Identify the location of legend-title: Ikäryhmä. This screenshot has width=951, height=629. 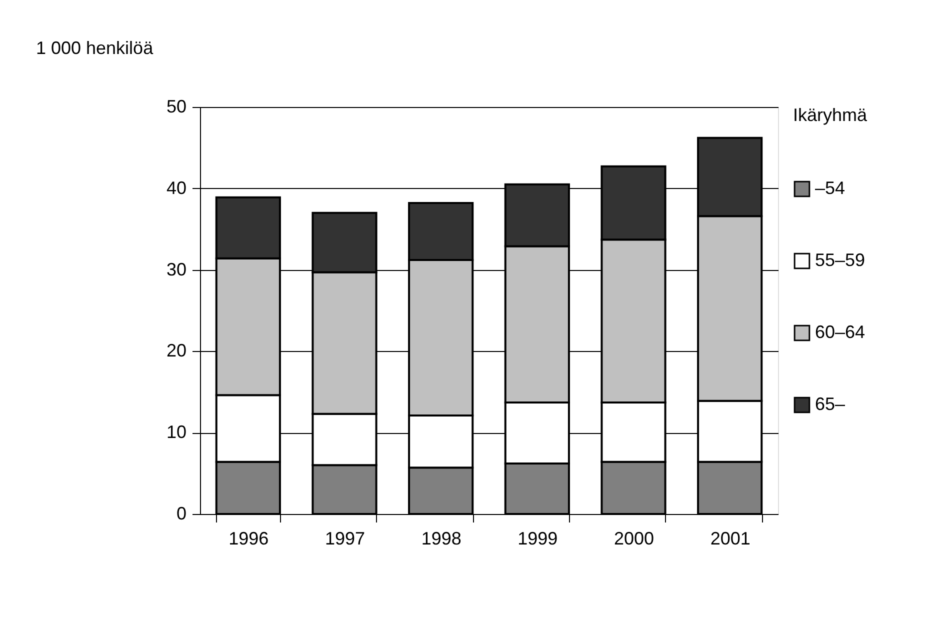
(830, 115).